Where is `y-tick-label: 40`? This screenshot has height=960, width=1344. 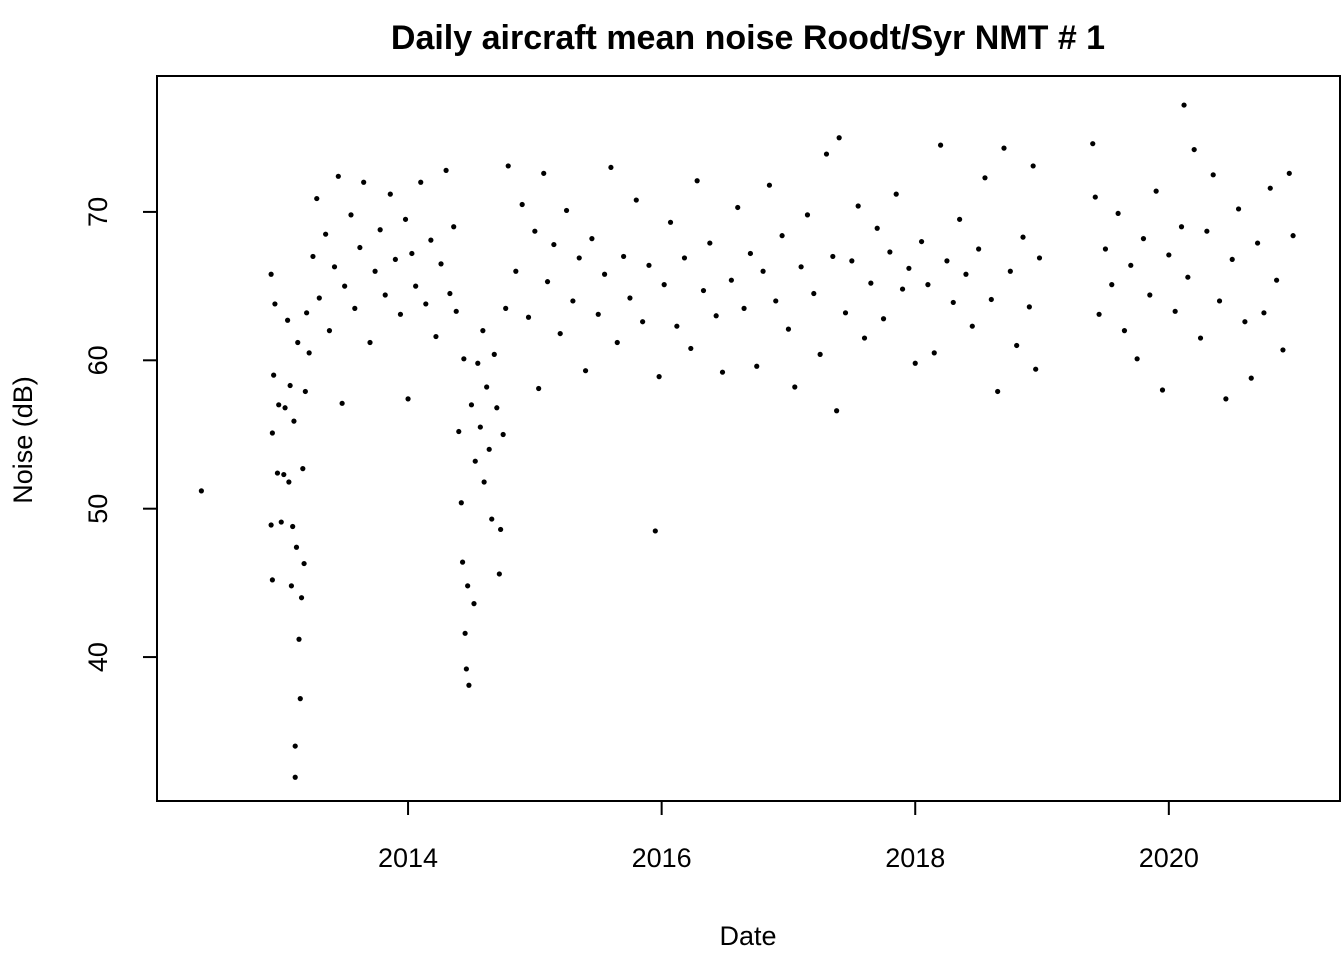
y-tick-label: 40 is located at coordinates (98, 657).